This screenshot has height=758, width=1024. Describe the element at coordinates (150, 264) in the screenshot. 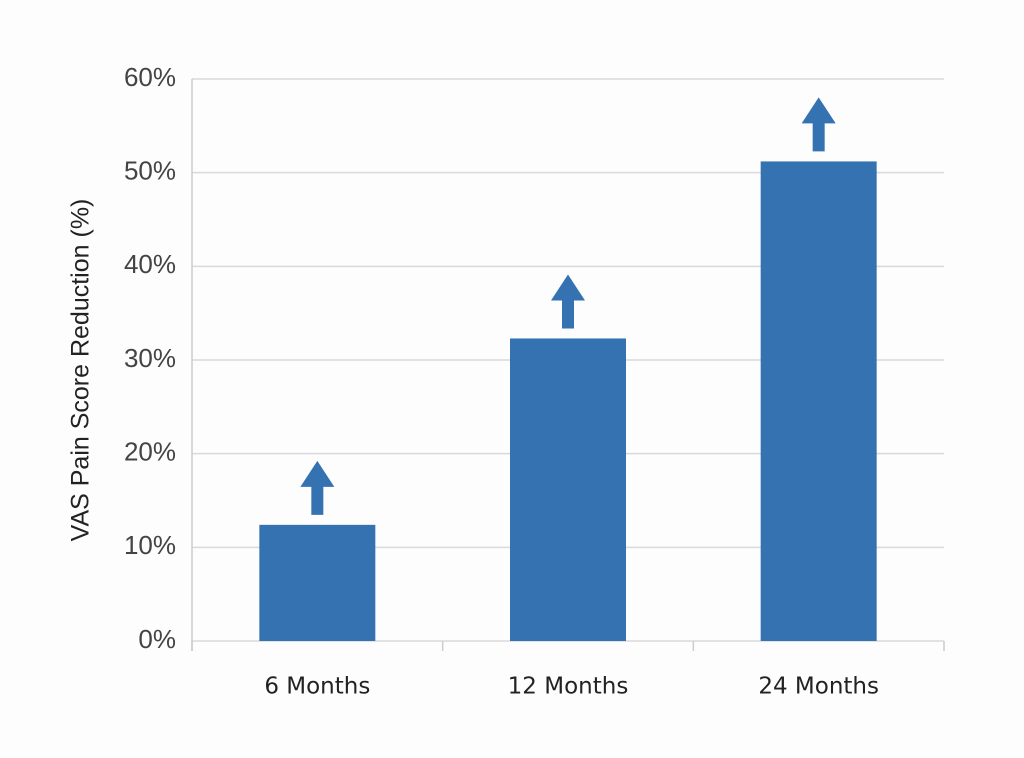

I see `y-tick-label: 40%` at that location.